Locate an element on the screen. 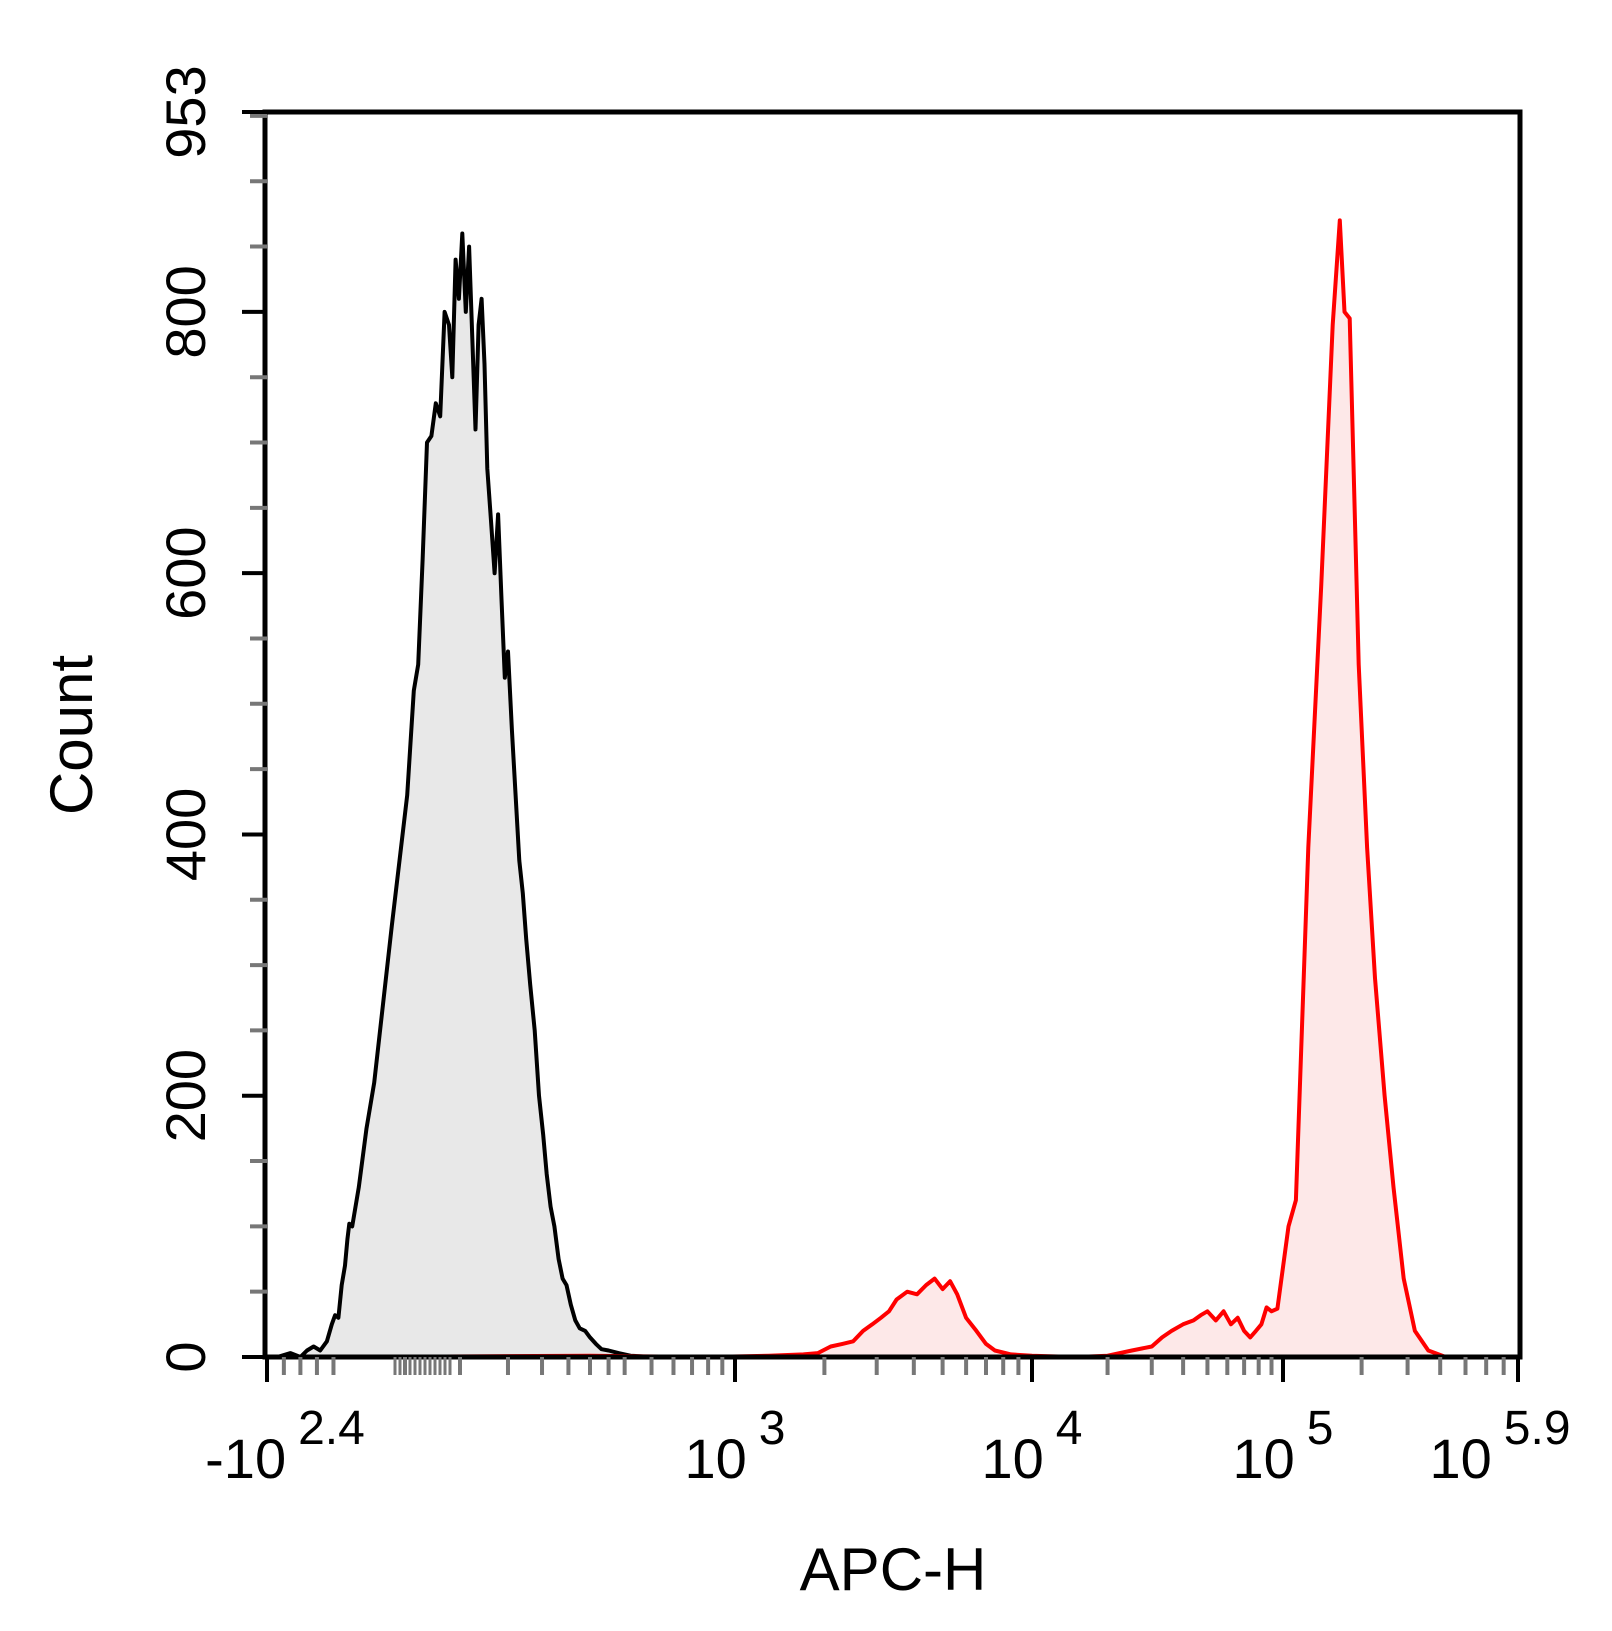  y-axis-label: Count is located at coordinates (71, 735).